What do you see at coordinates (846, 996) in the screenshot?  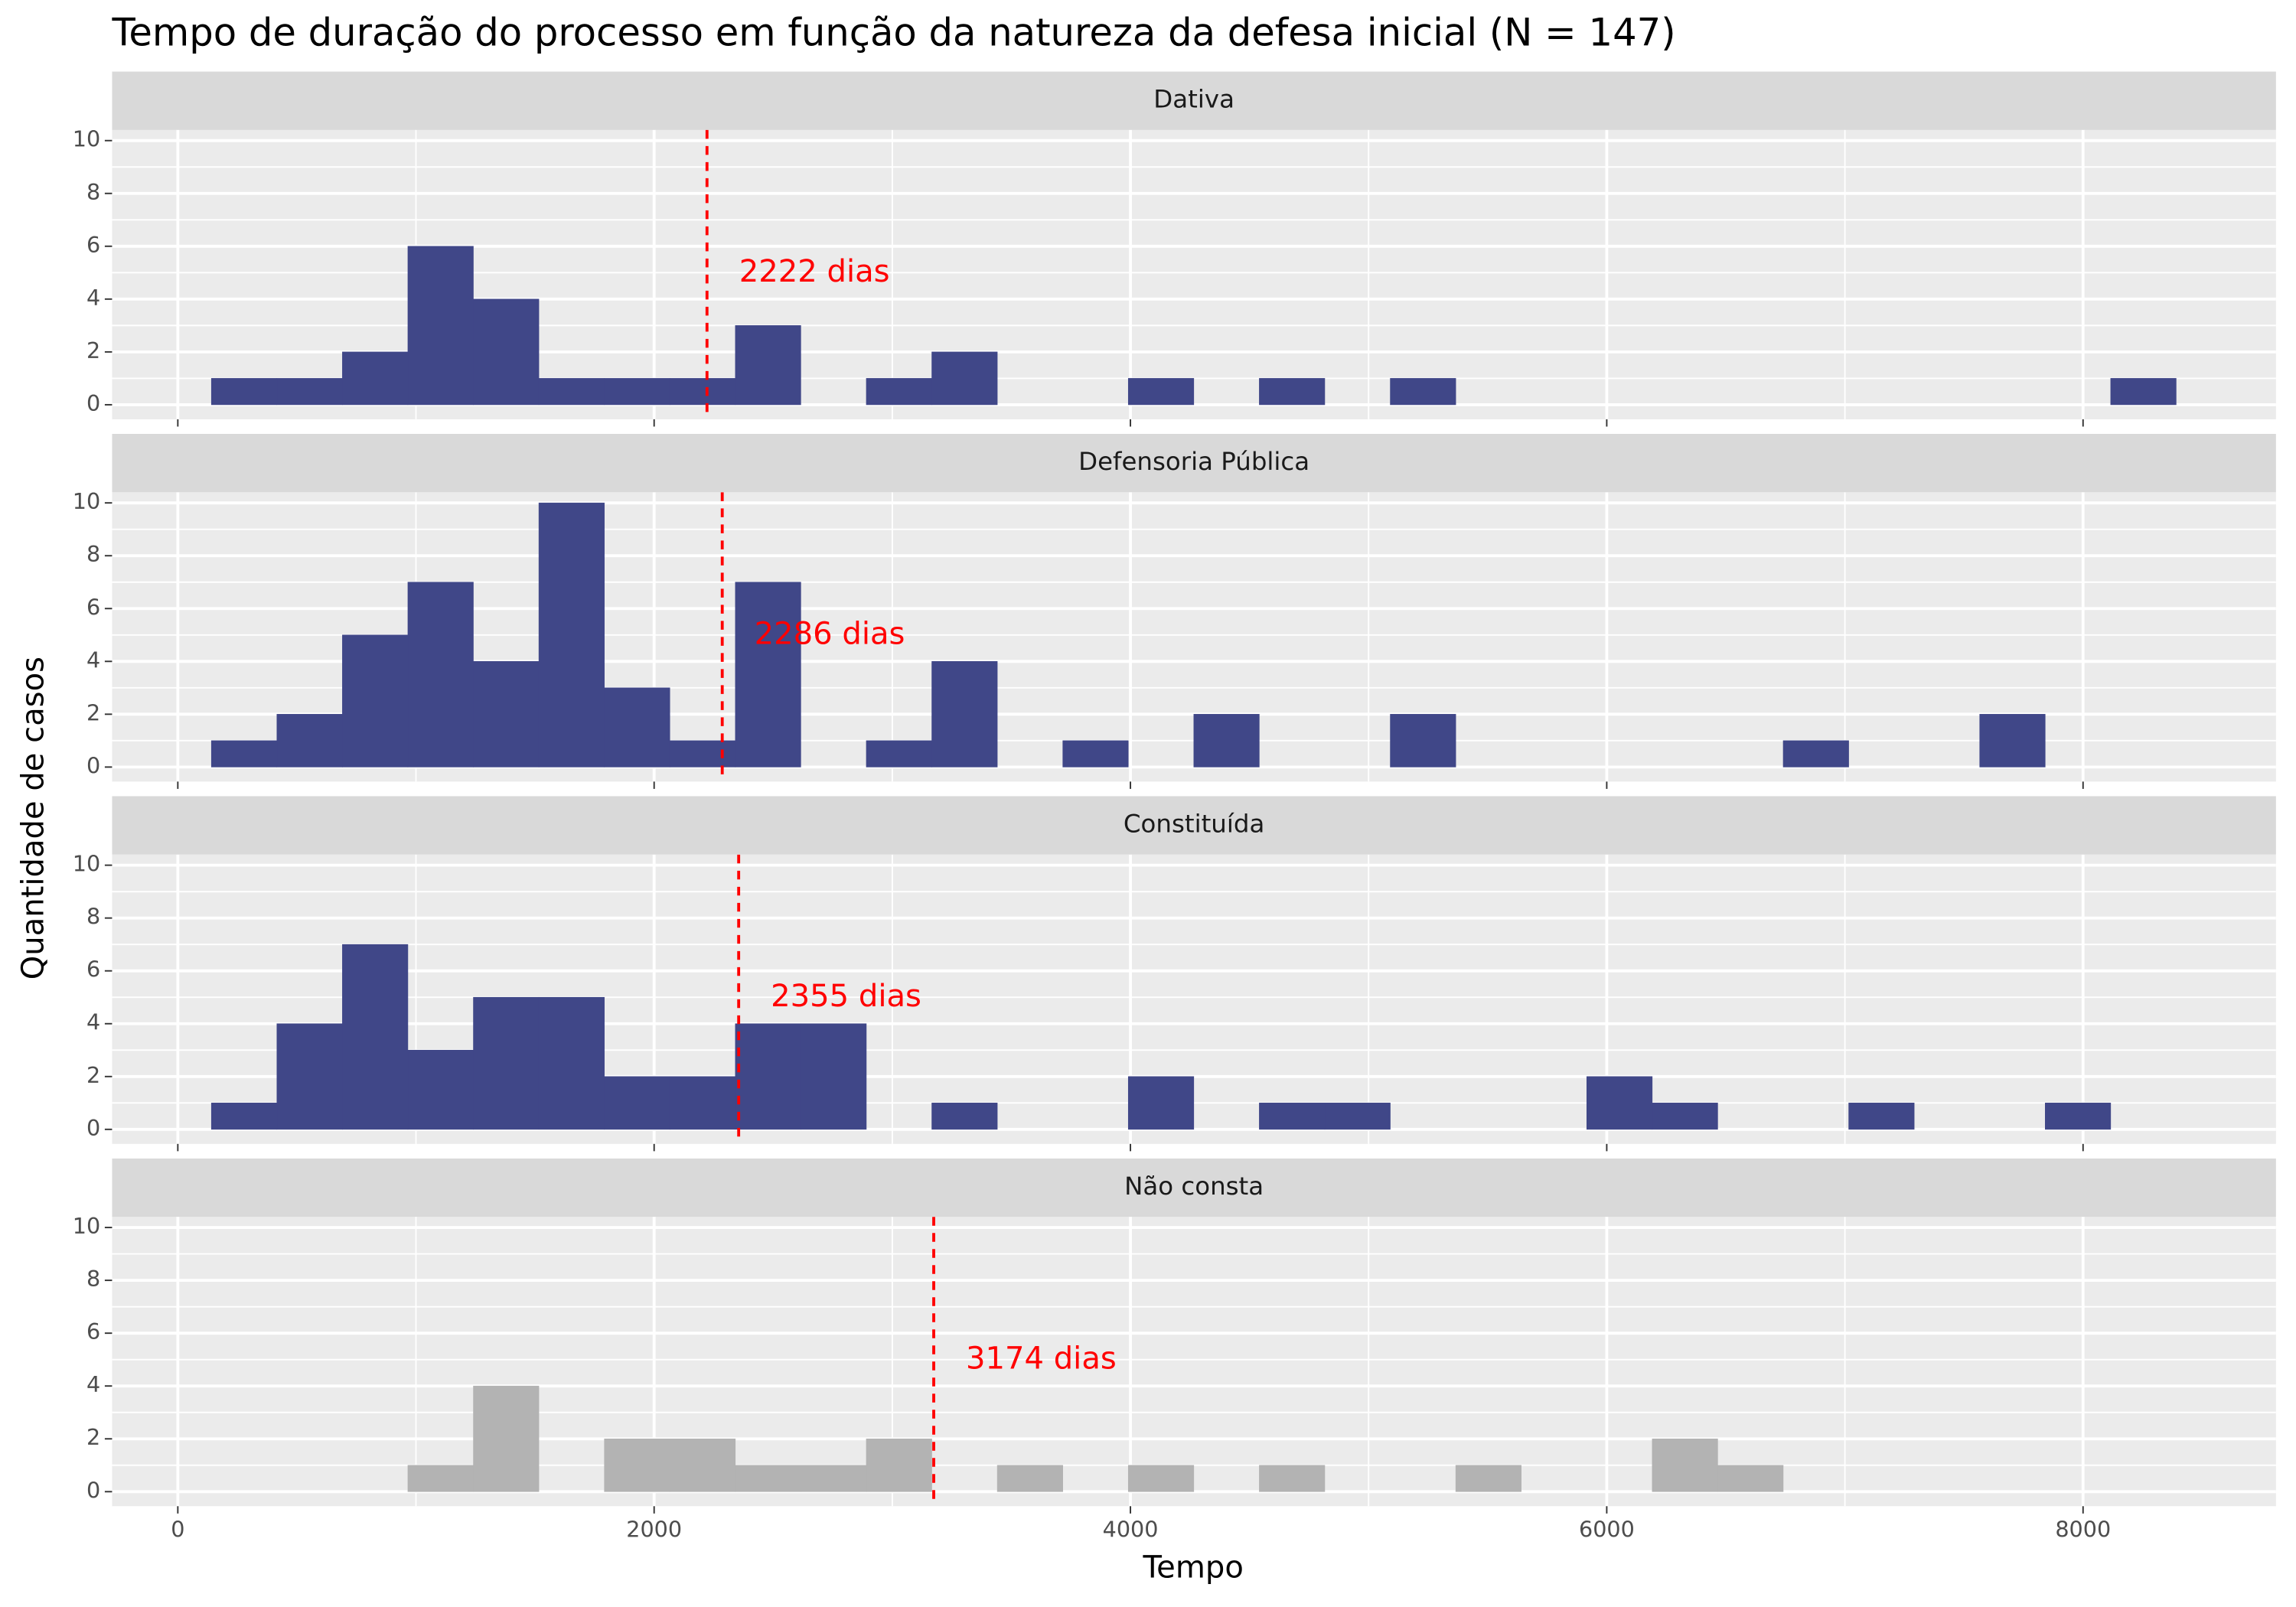 I see `mean-label: 2355 dias` at bounding box center [846, 996].